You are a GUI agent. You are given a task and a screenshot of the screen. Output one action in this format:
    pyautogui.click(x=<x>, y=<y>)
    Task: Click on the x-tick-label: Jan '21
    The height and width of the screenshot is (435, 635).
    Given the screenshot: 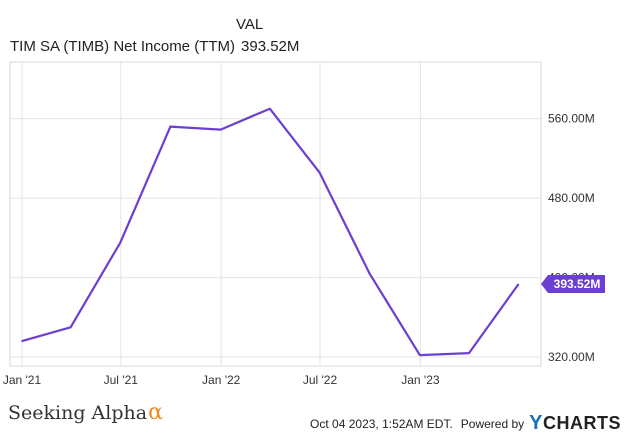 What is the action you would take?
    pyautogui.click(x=22, y=380)
    